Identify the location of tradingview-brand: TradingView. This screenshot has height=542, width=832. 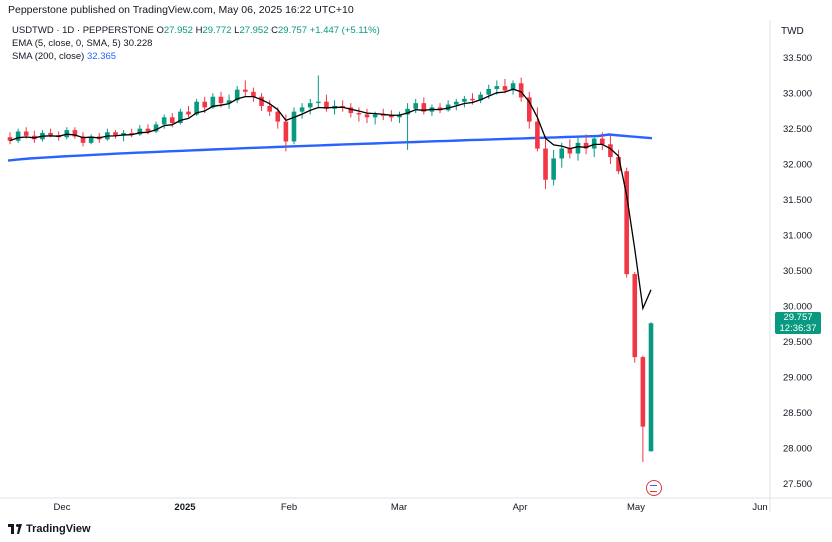
(58, 529).